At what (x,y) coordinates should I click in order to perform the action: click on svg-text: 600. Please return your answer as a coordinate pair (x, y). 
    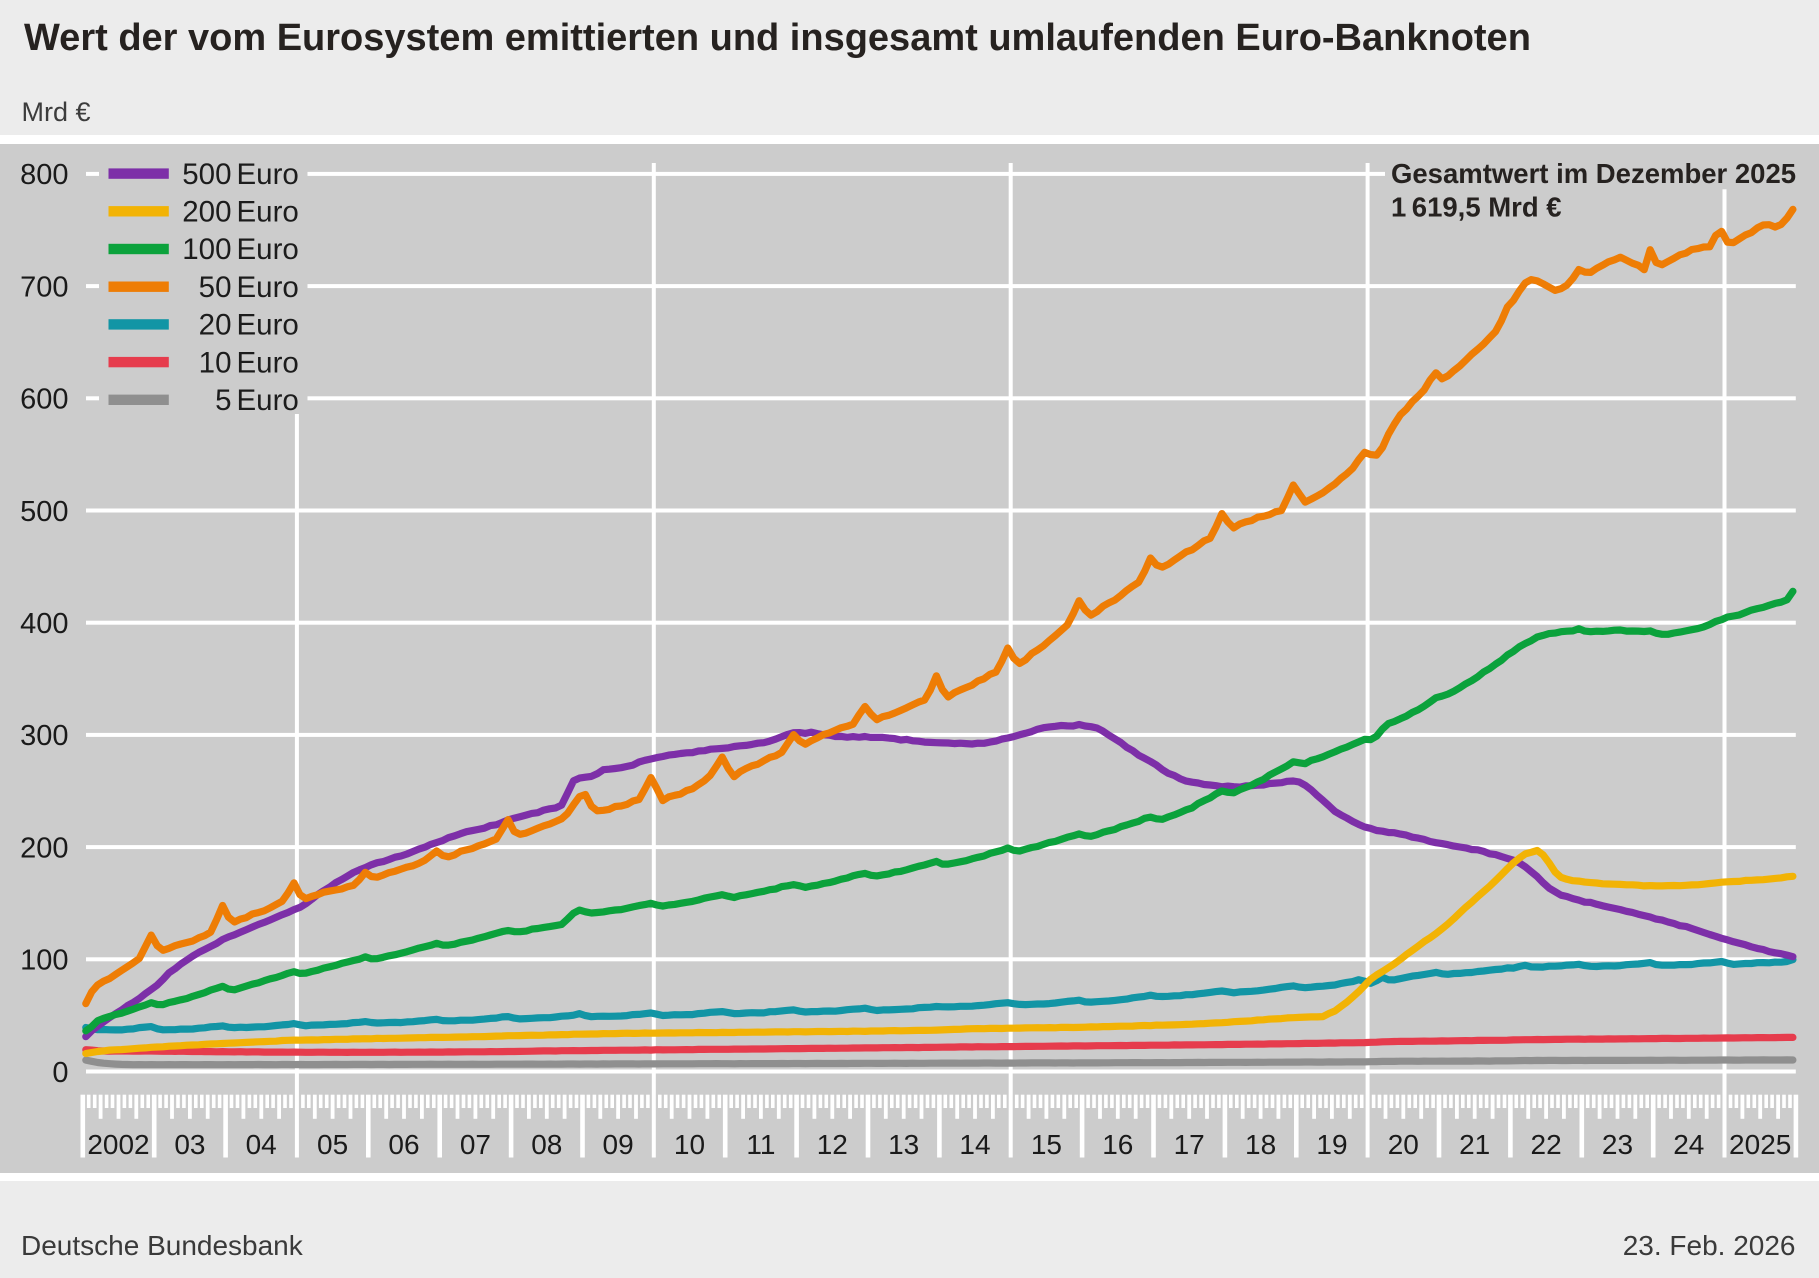
    Looking at the image, I should click on (44, 400).